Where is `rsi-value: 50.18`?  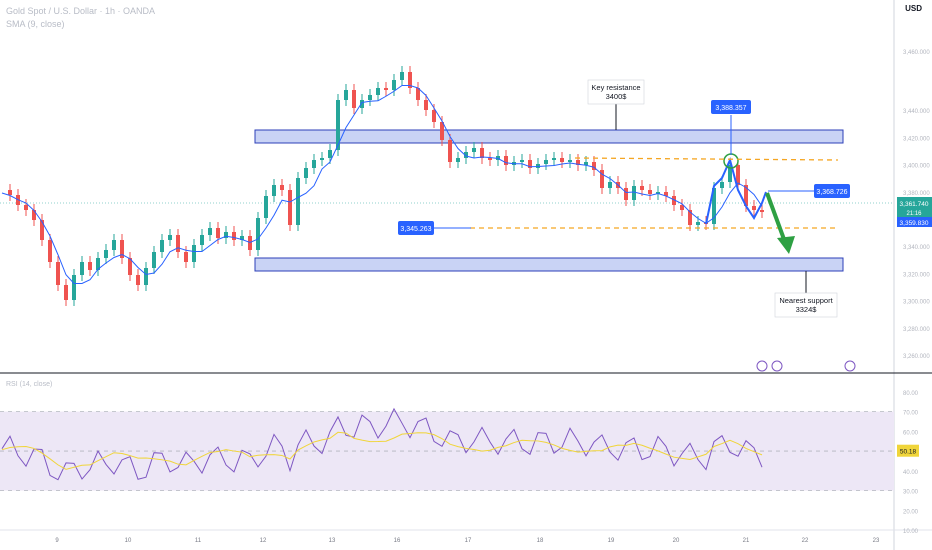
rsi-value: 50.18 is located at coordinates (908, 452).